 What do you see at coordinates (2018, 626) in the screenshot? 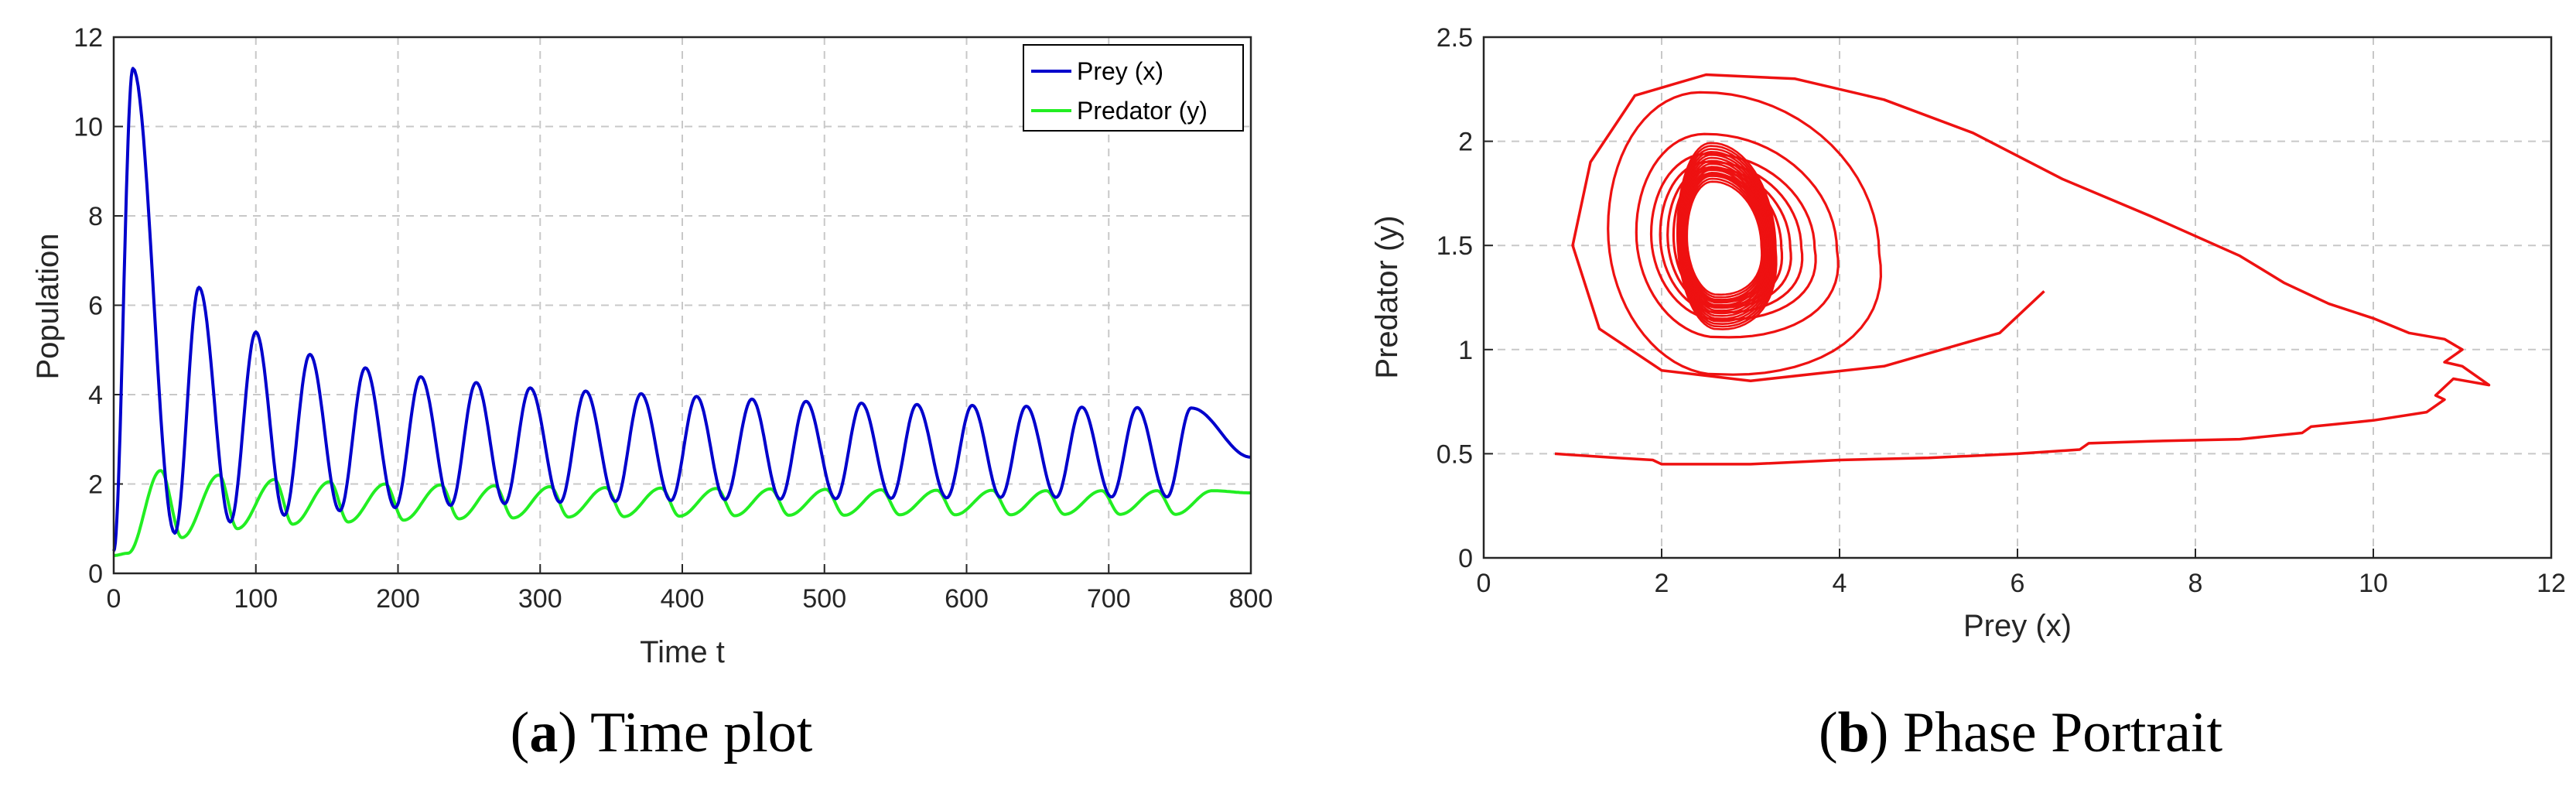
I see `phase-plot-xlabel: Prey (x)` at bounding box center [2018, 626].